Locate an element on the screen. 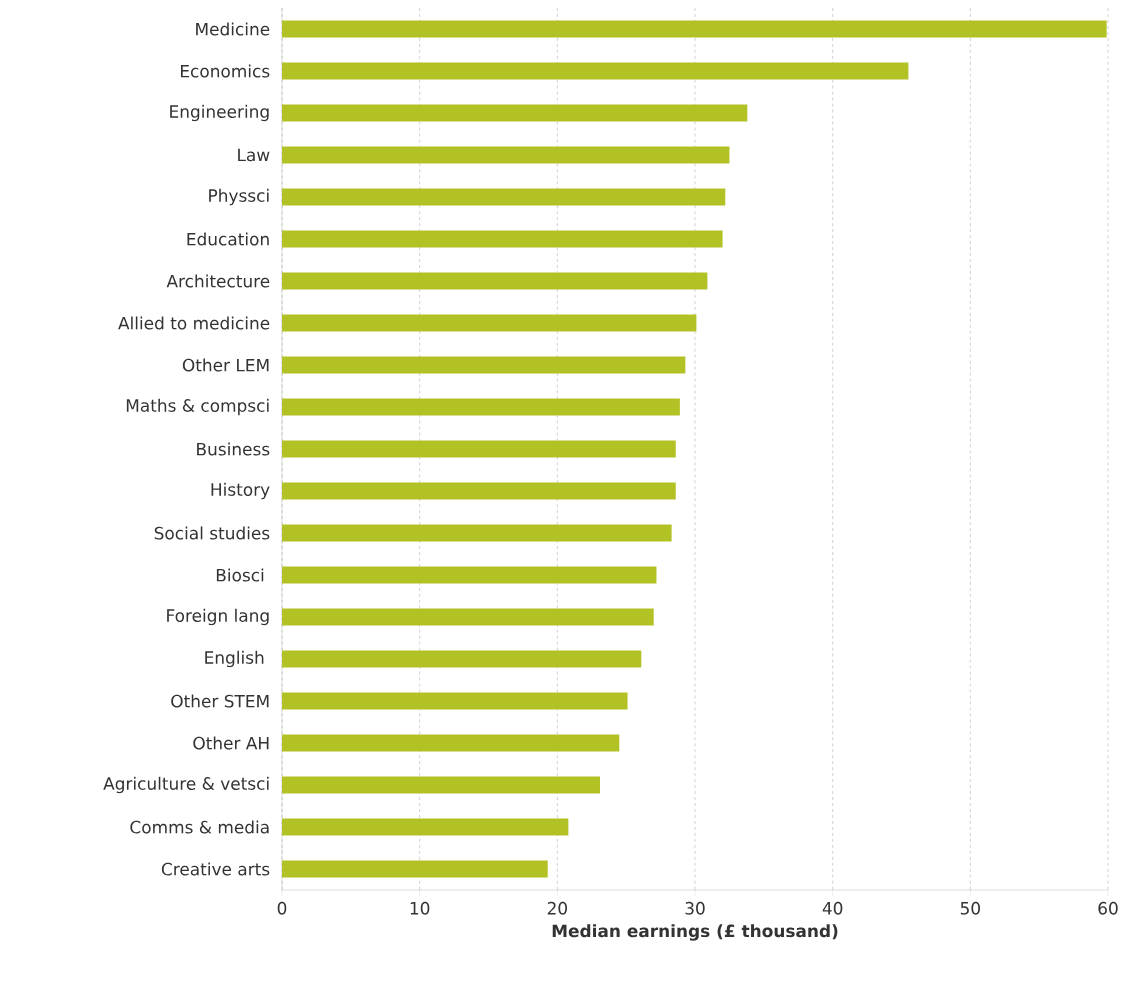  y-tick-label: Creative arts is located at coordinates (215, 869).